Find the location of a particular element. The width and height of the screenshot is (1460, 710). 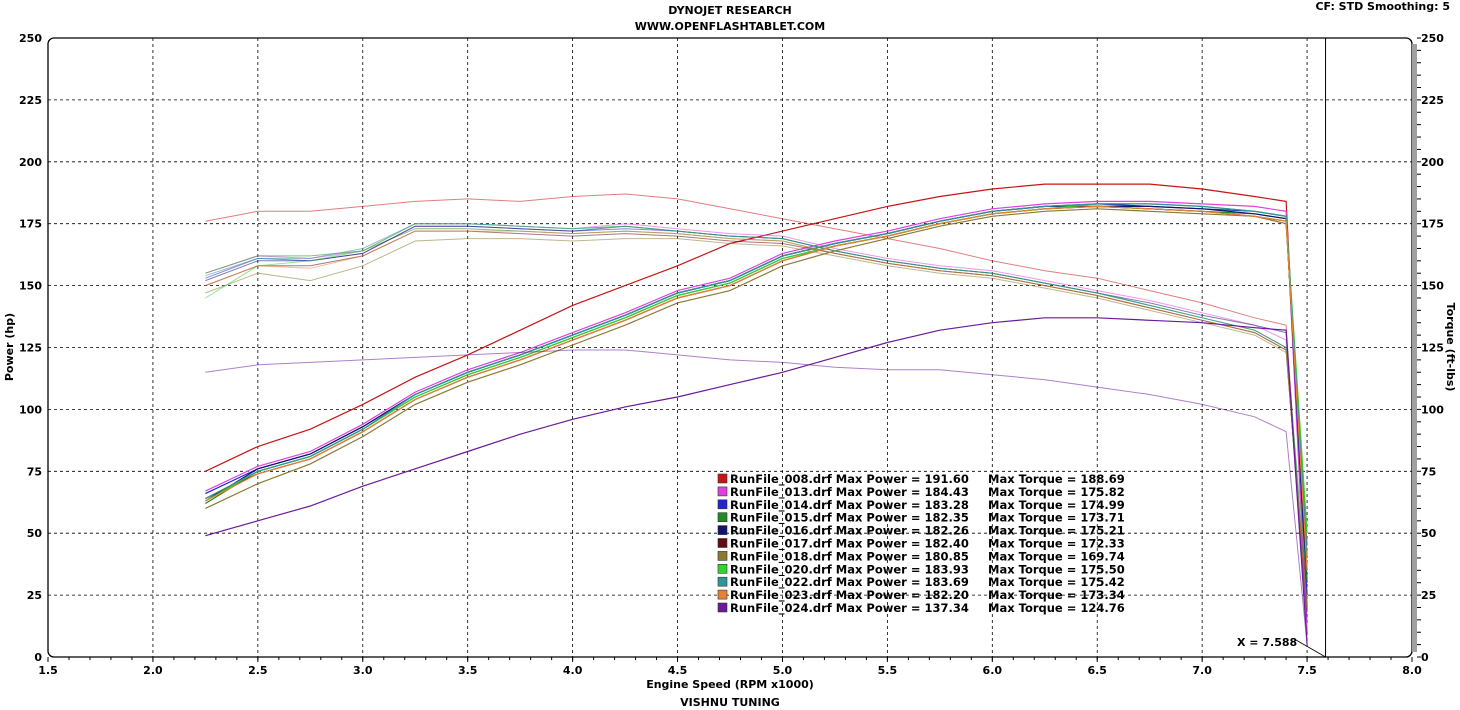

y2-tick-label: 50 is located at coordinates (1429, 533).